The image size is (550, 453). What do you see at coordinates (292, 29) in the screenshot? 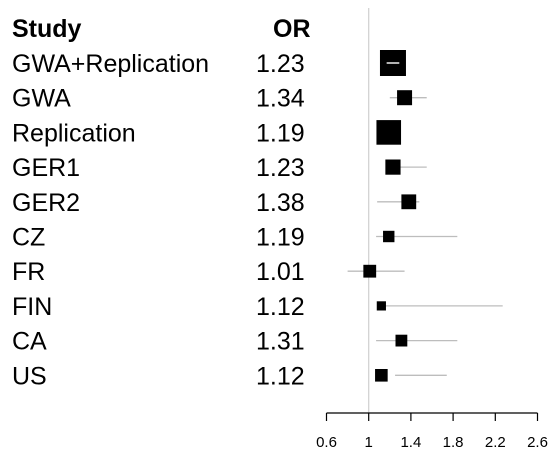
I see `or-column-header: OR` at bounding box center [292, 29].